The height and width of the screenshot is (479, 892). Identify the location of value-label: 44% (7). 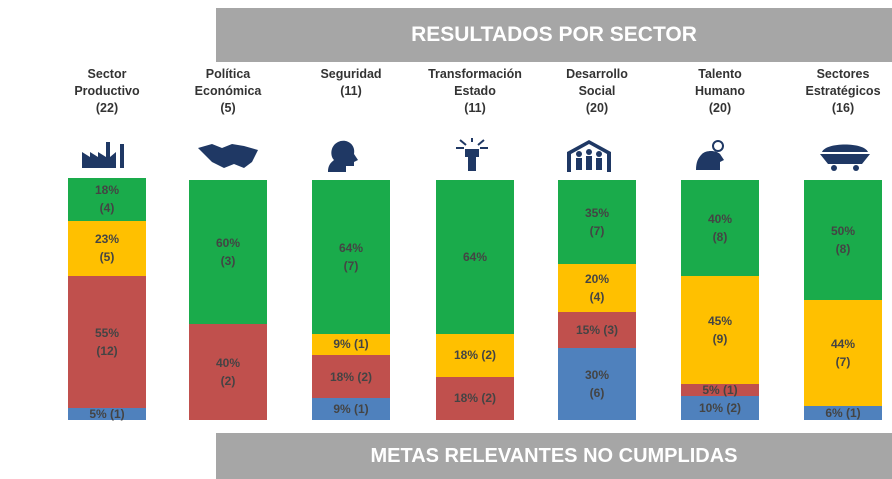
(843, 352).